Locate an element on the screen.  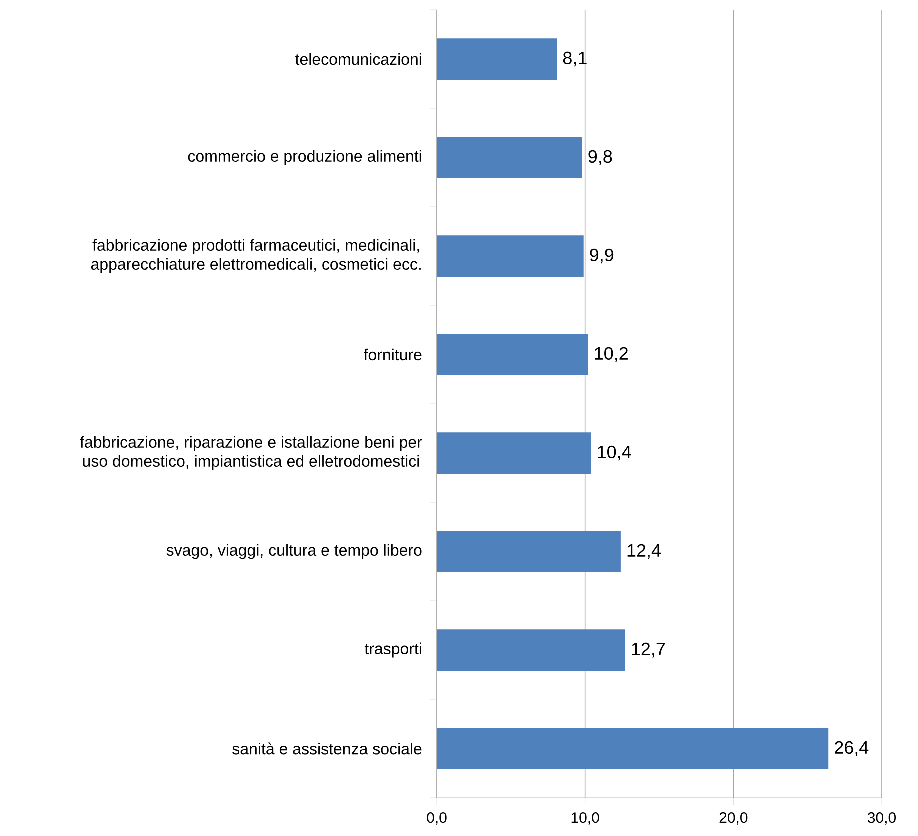
data-label: 9,8 is located at coordinates (600, 158).